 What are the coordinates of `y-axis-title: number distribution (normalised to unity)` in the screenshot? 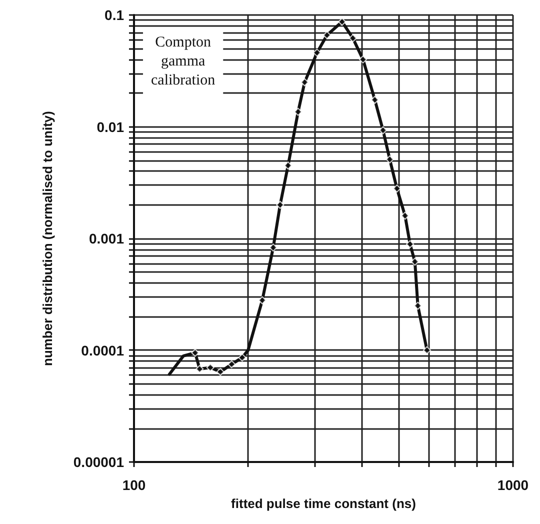 It's located at (47, 238).